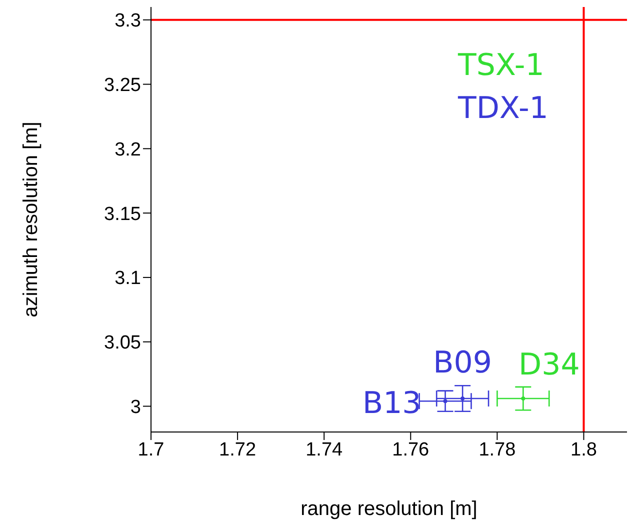  I want to click on x-tick-label: 1.7, so click(151, 449).